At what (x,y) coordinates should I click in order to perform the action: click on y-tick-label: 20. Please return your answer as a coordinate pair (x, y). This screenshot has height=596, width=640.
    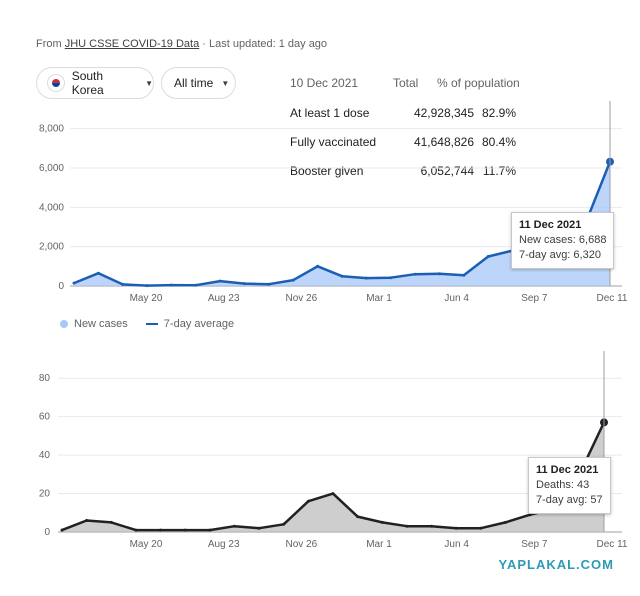
    Looking at the image, I should click on (45, 494).